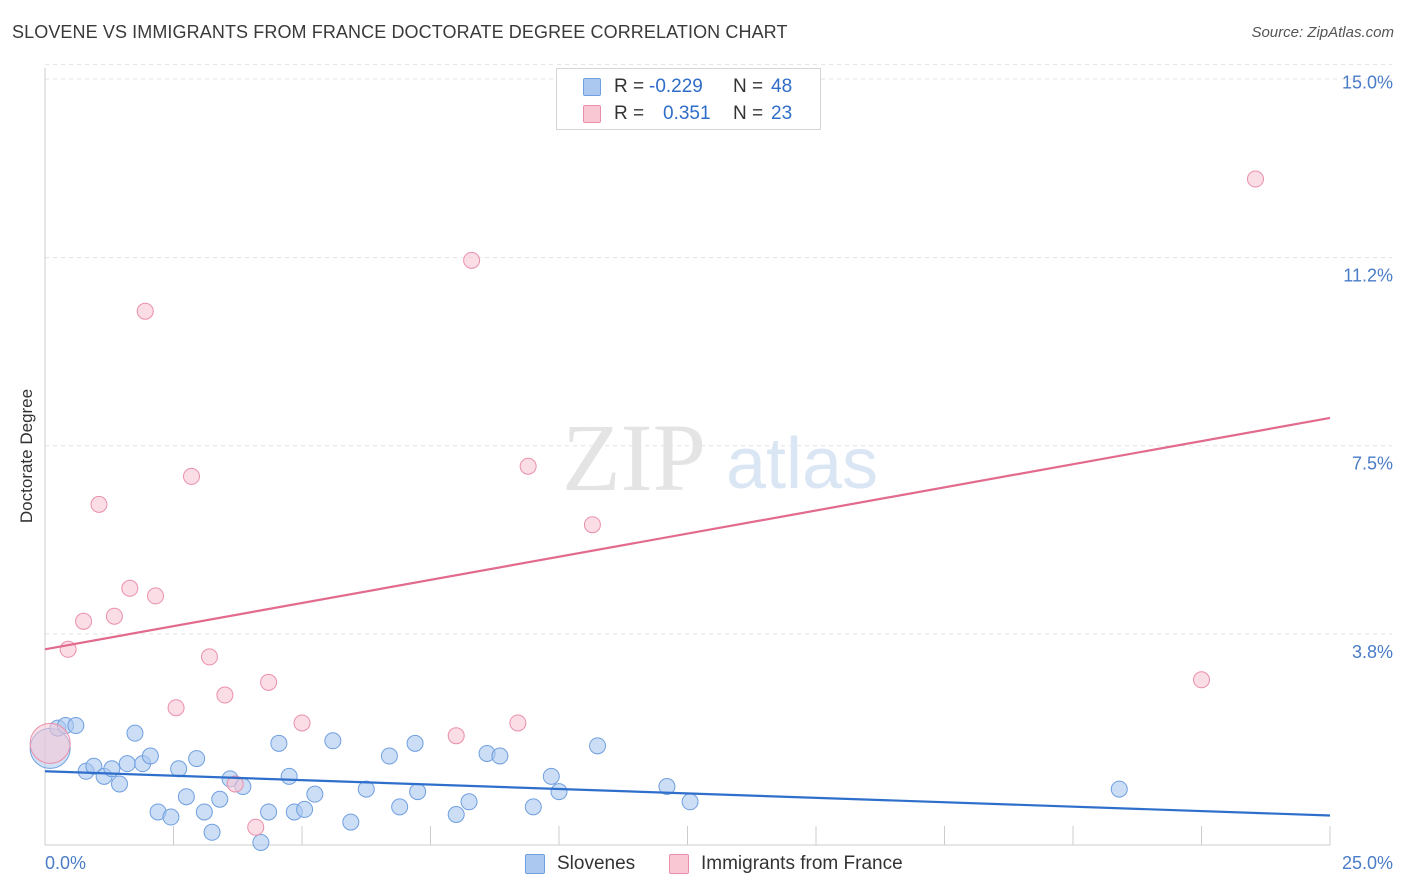 The height and width of the screenshot is (892, 1406). Describe the element at coordinates (802, 863) in the screenshot. I see `legend-label-france: Immigrants from France` at that location.